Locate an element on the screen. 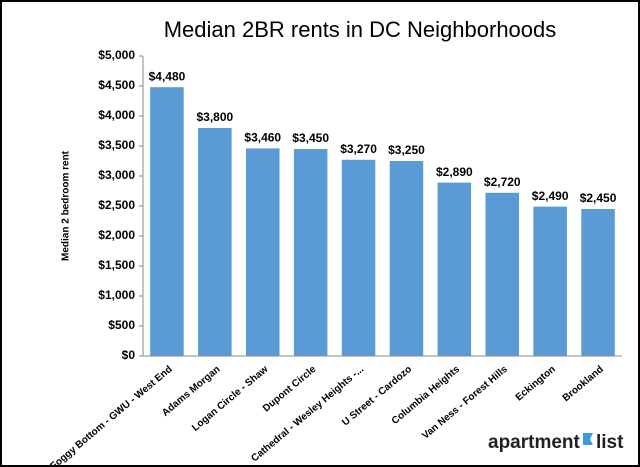 The image size is (640, 467). value-label: $2,450 is located at coordinates (598, 198).